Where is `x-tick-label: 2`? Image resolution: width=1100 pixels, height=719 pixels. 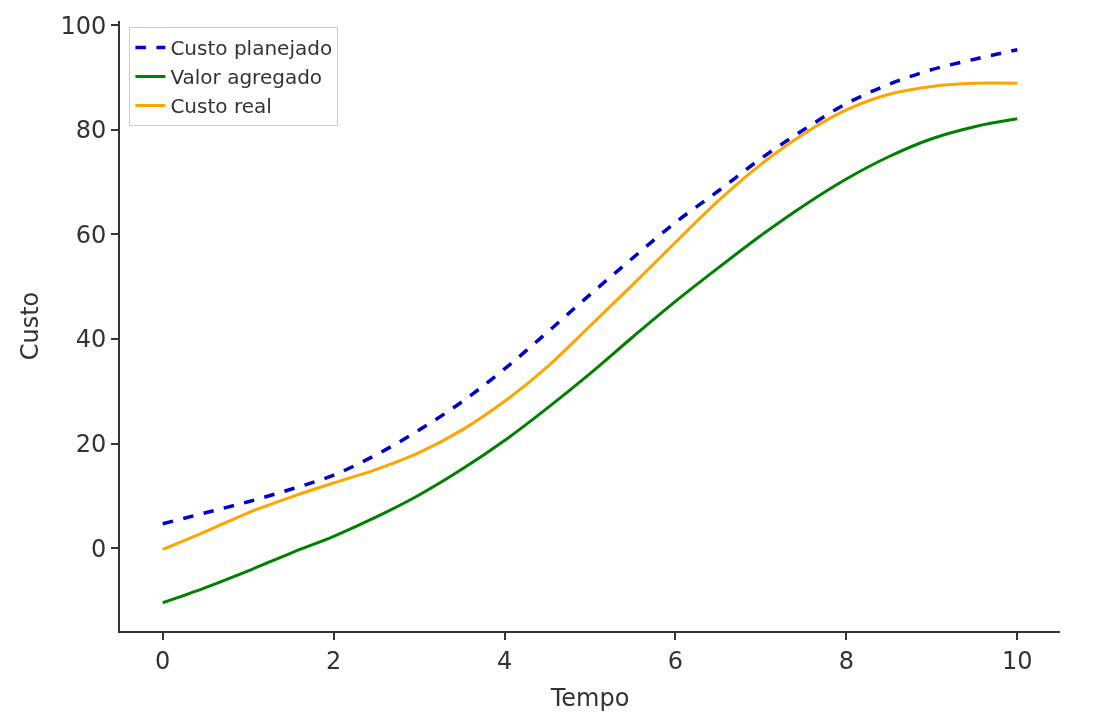
x-tick-label: 2 is located at coordinates (334, 660).